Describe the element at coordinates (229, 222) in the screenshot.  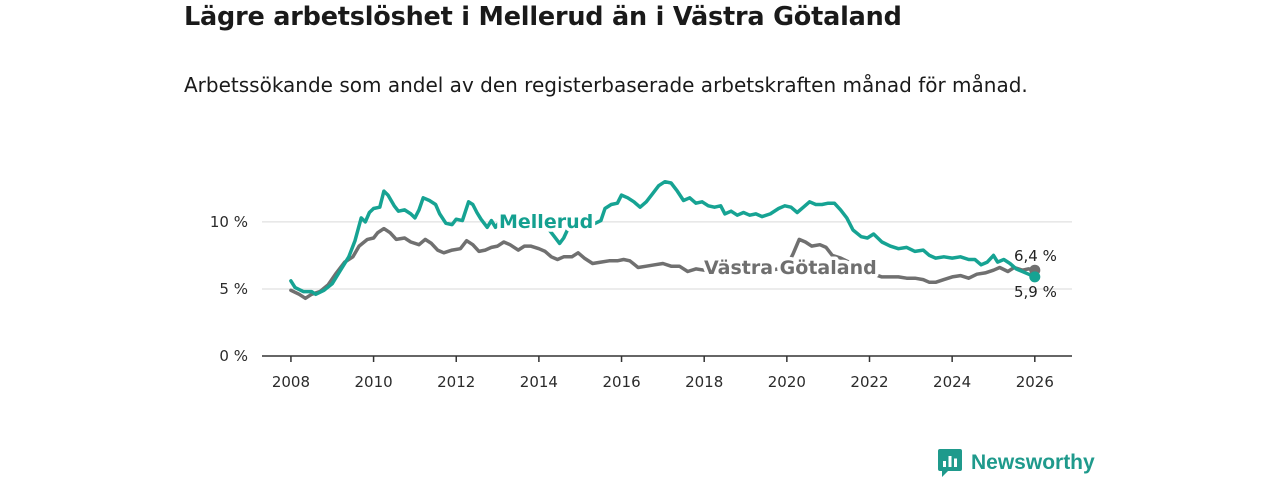
I see `y-tick-label: 10 %` at that location.